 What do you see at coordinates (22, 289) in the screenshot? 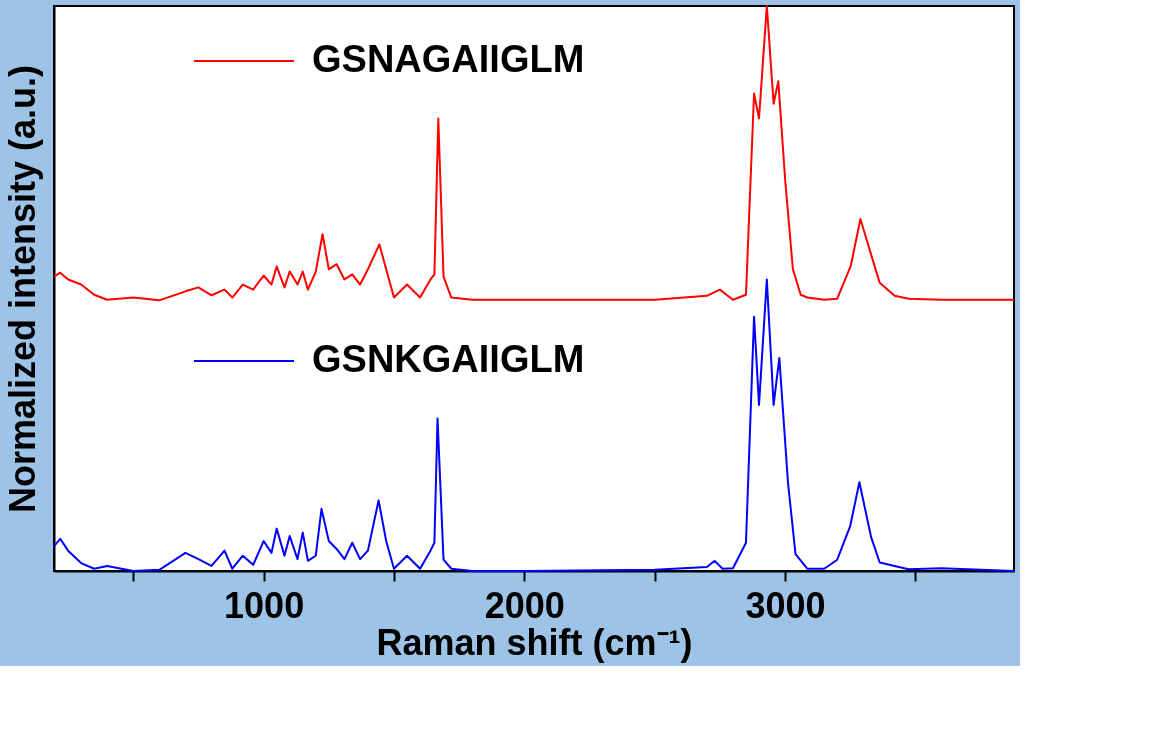
I see `y-axis-title: Normalized intensity (a.u.)` at bounding box center [22, 289].